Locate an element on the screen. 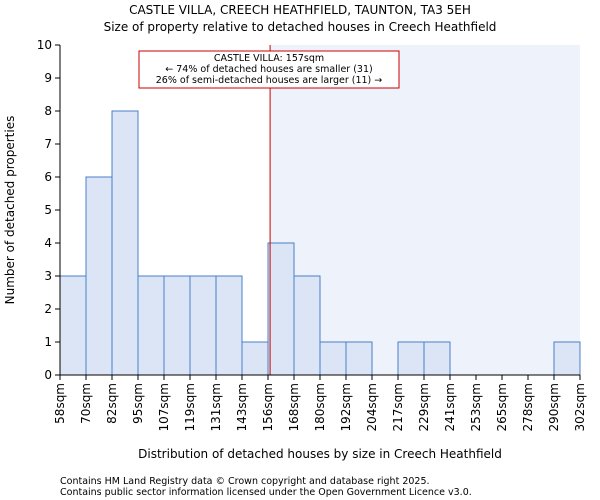 The width and height of the screenshot is (600, 500). bar-70sqm is located at coordinates (99, 276).